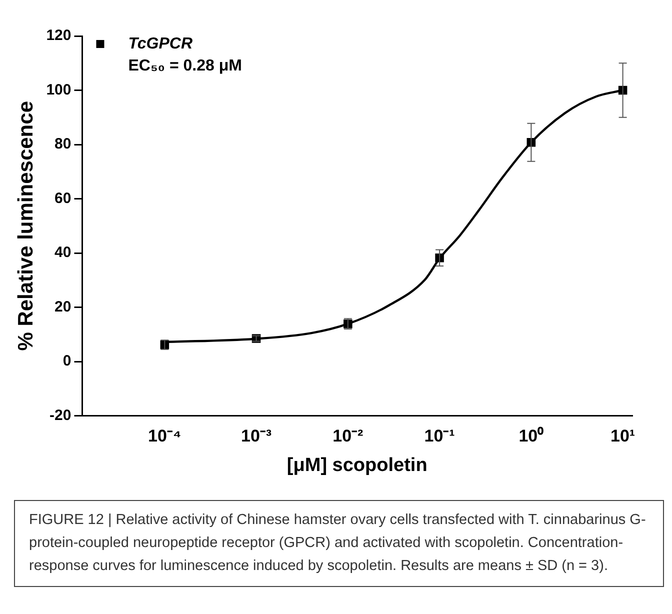 The width and height of the screenshot is (672, 614). I want to click on y-tick-label: 80, so click(63, 144).